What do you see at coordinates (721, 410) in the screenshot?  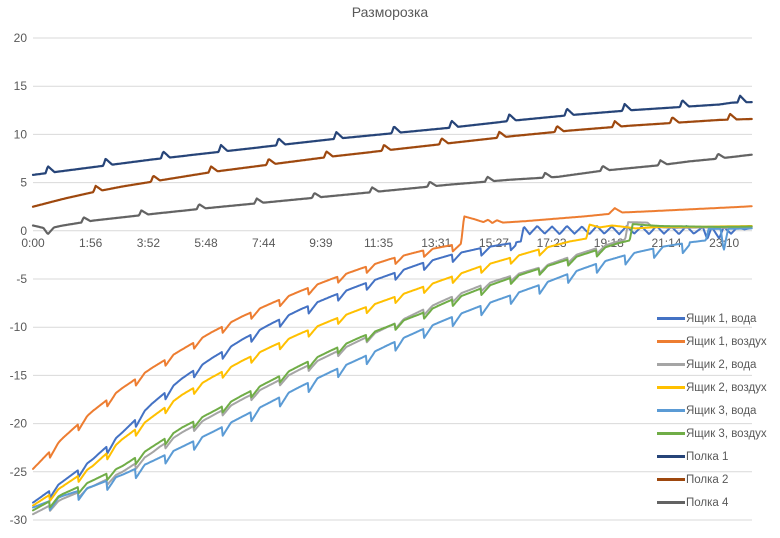 I see `legend-label: Ящик 3, вода` at bounding box center [721, 410].